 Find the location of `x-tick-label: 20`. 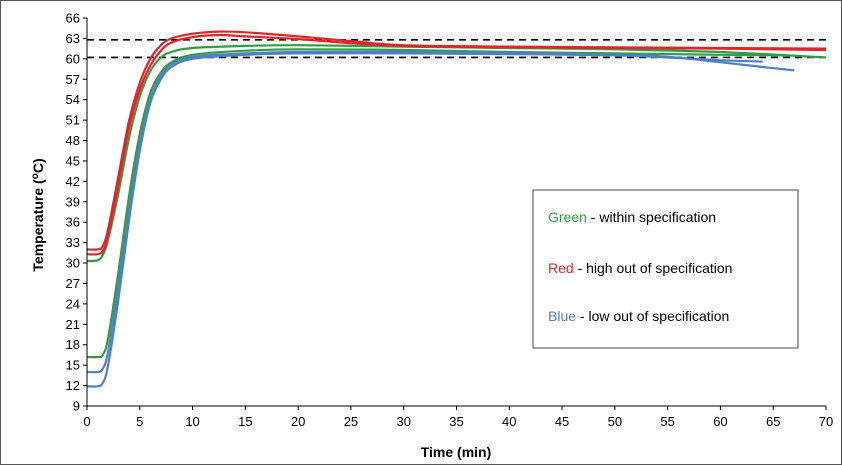

x-tick-label: 20 is located at coordinates (298, 421).